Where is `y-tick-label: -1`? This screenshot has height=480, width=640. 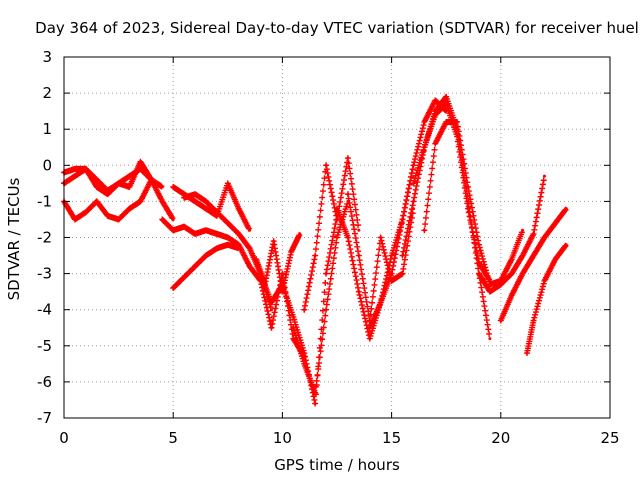
y-tick-label: -1 is located at coordinates (44, 201).